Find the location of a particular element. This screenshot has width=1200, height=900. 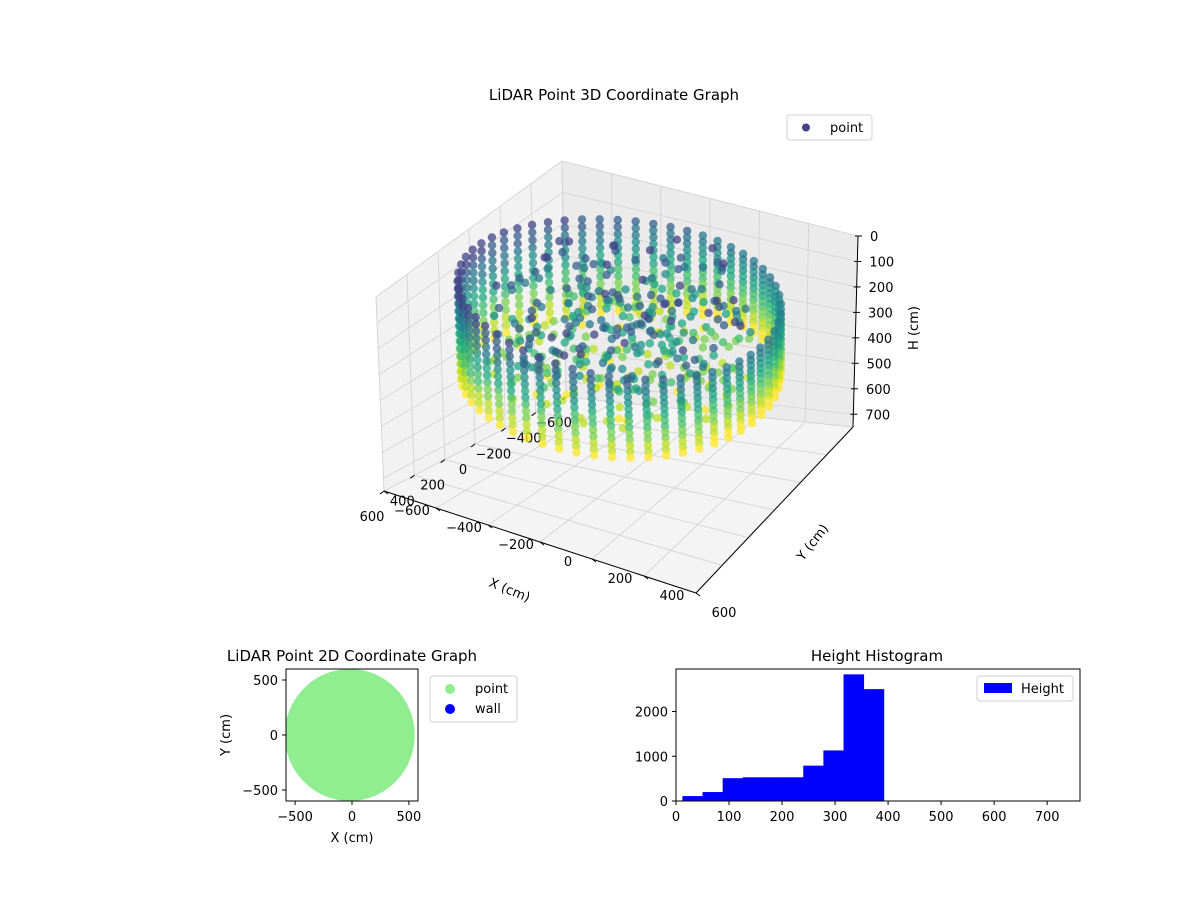

plot3d-xtick-label: 200 is located at coordinates (432, 486).